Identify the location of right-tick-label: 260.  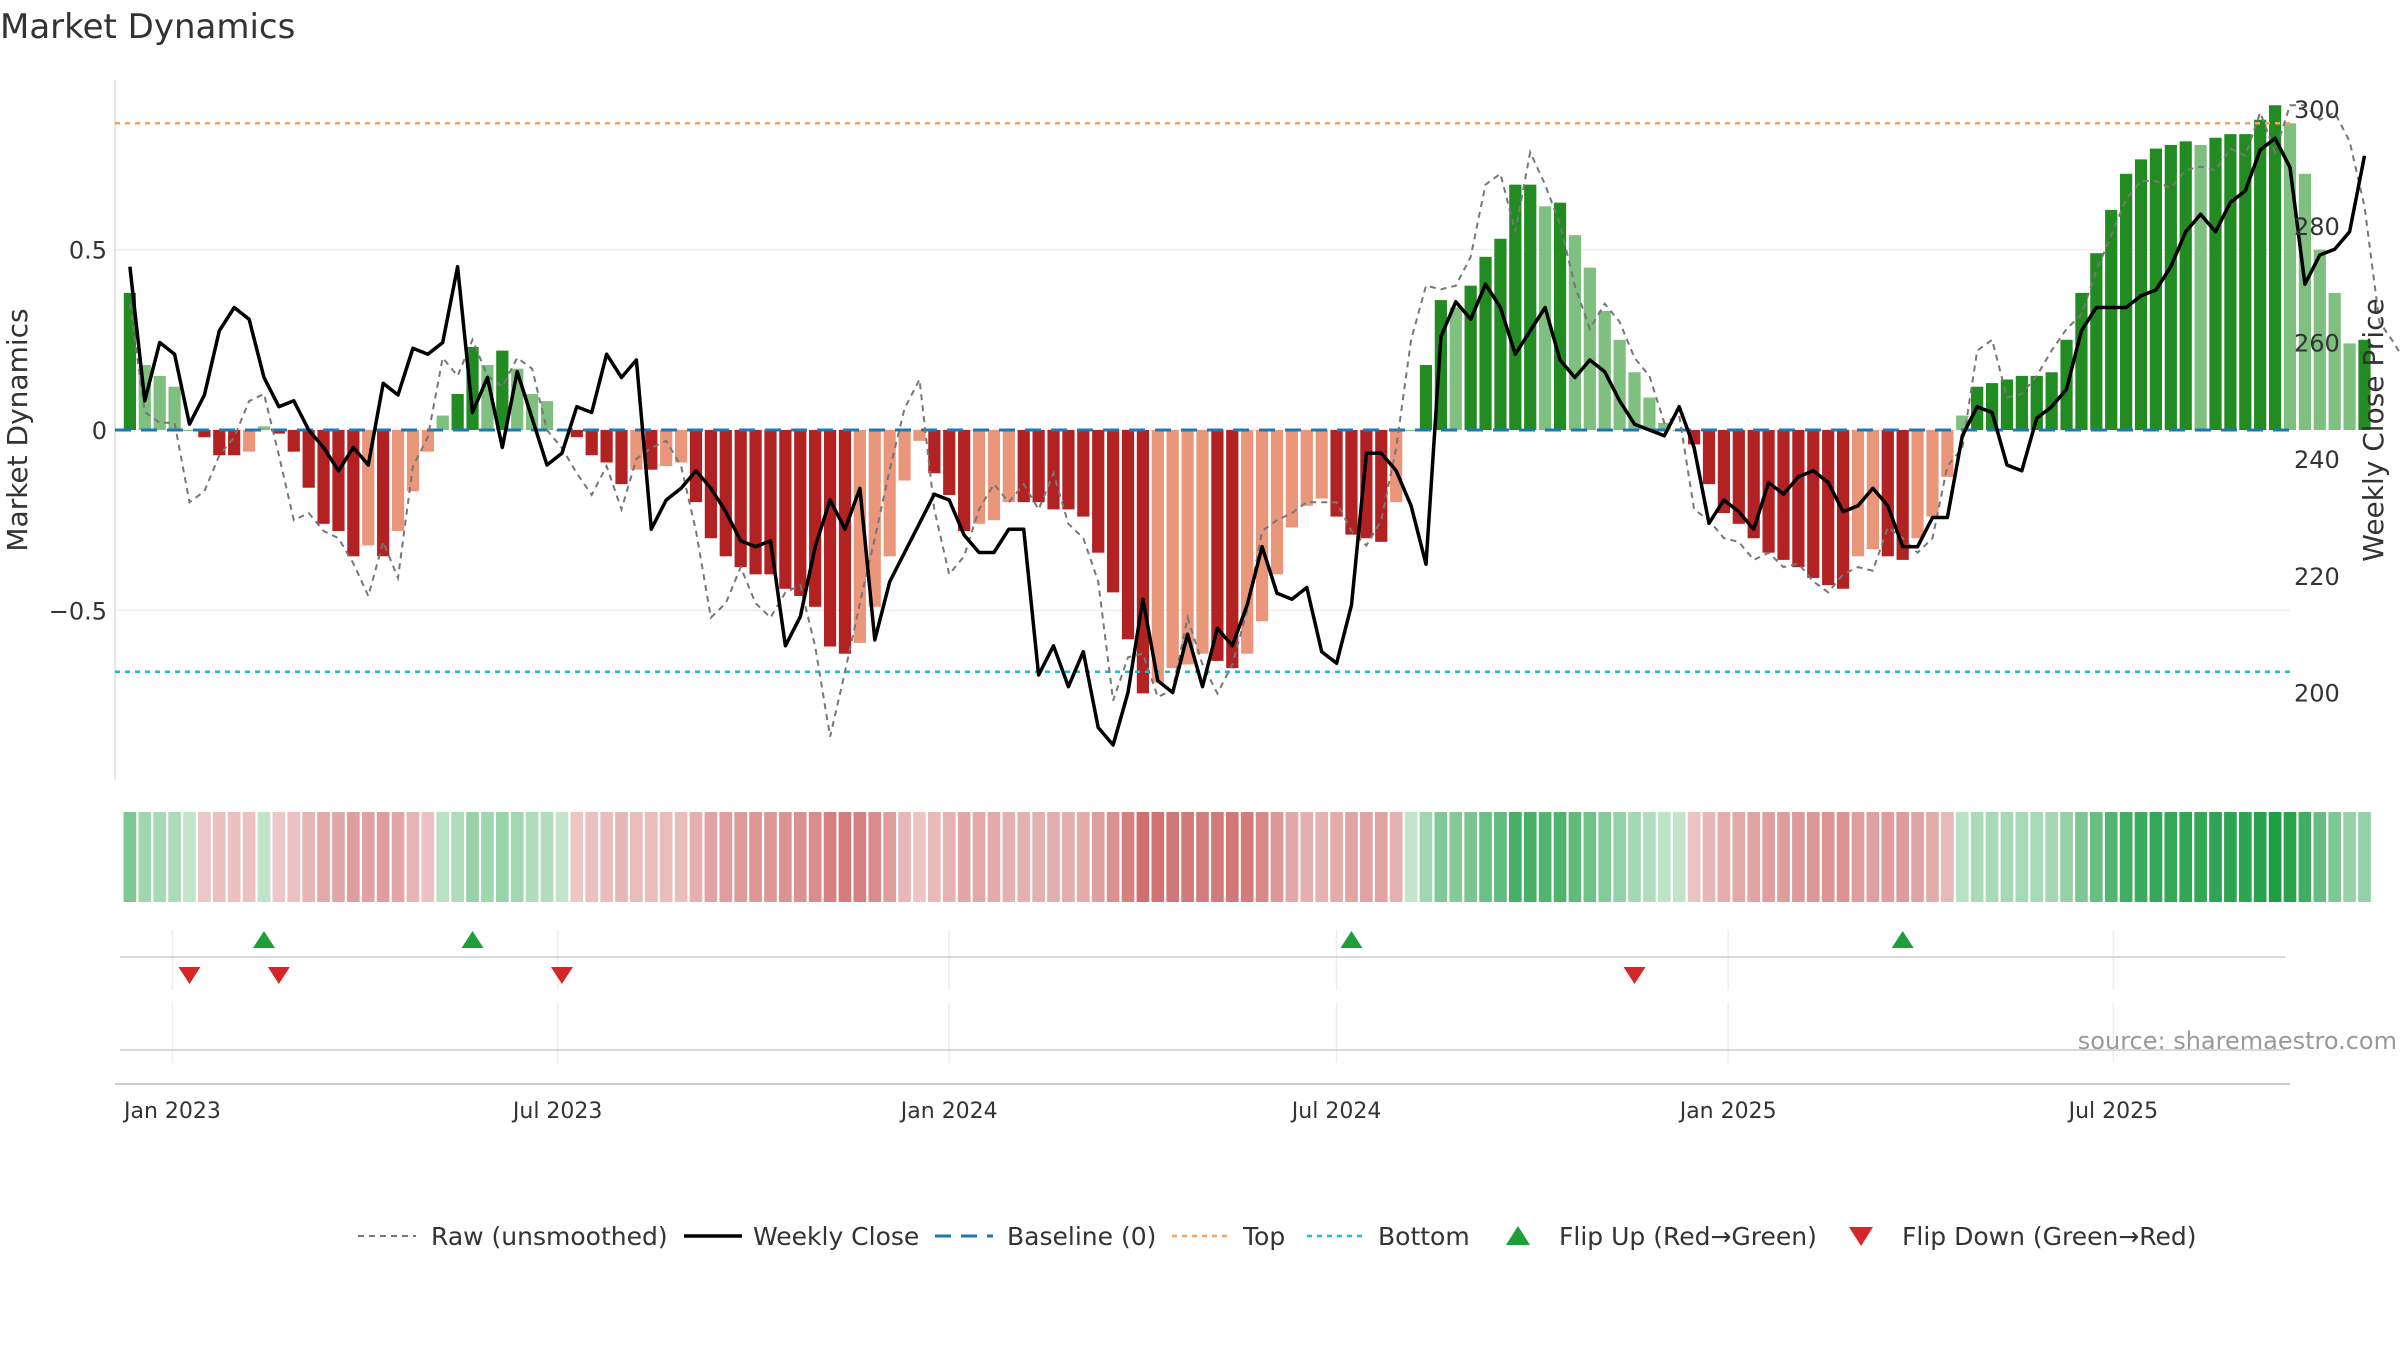
(2317, 344).